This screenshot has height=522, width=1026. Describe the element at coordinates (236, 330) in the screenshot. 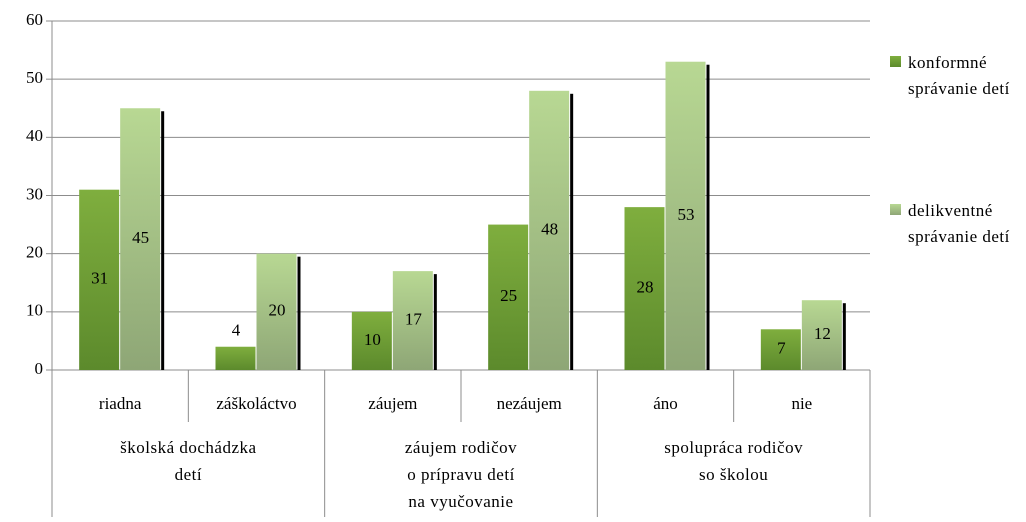

I see `value-label: 4` at that location.